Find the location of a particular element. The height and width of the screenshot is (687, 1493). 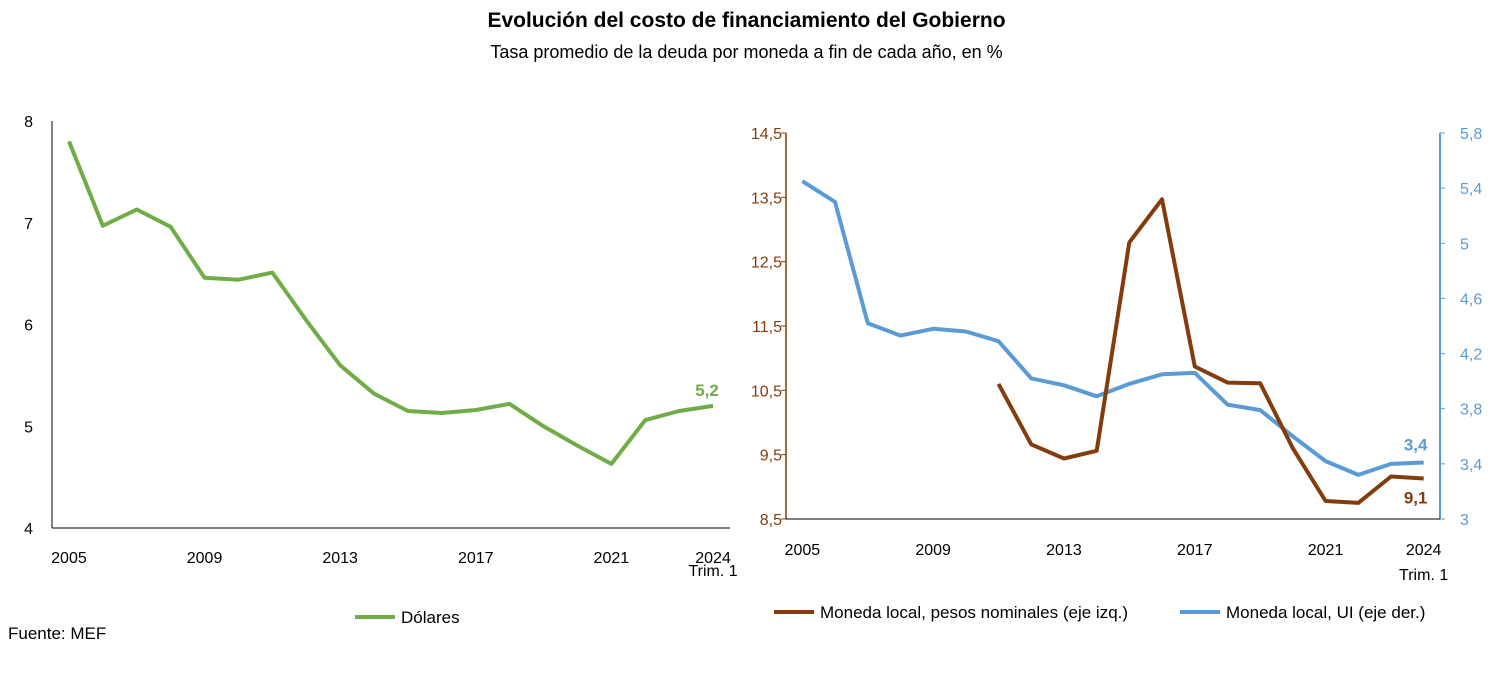

right-left-y-tick-label: 10,5 is located at coordinates (766, 391).